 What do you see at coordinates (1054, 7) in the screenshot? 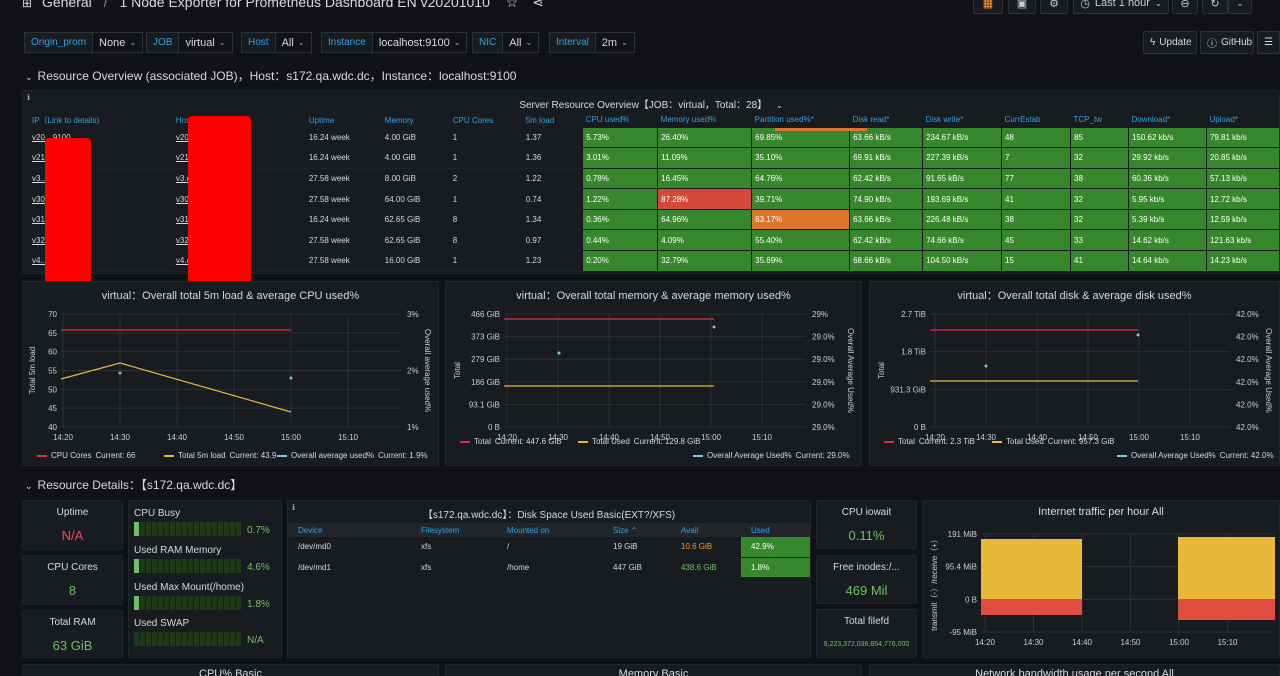
I see `settings-gear-icon: ⚙` at bounding box center [1054, 7].